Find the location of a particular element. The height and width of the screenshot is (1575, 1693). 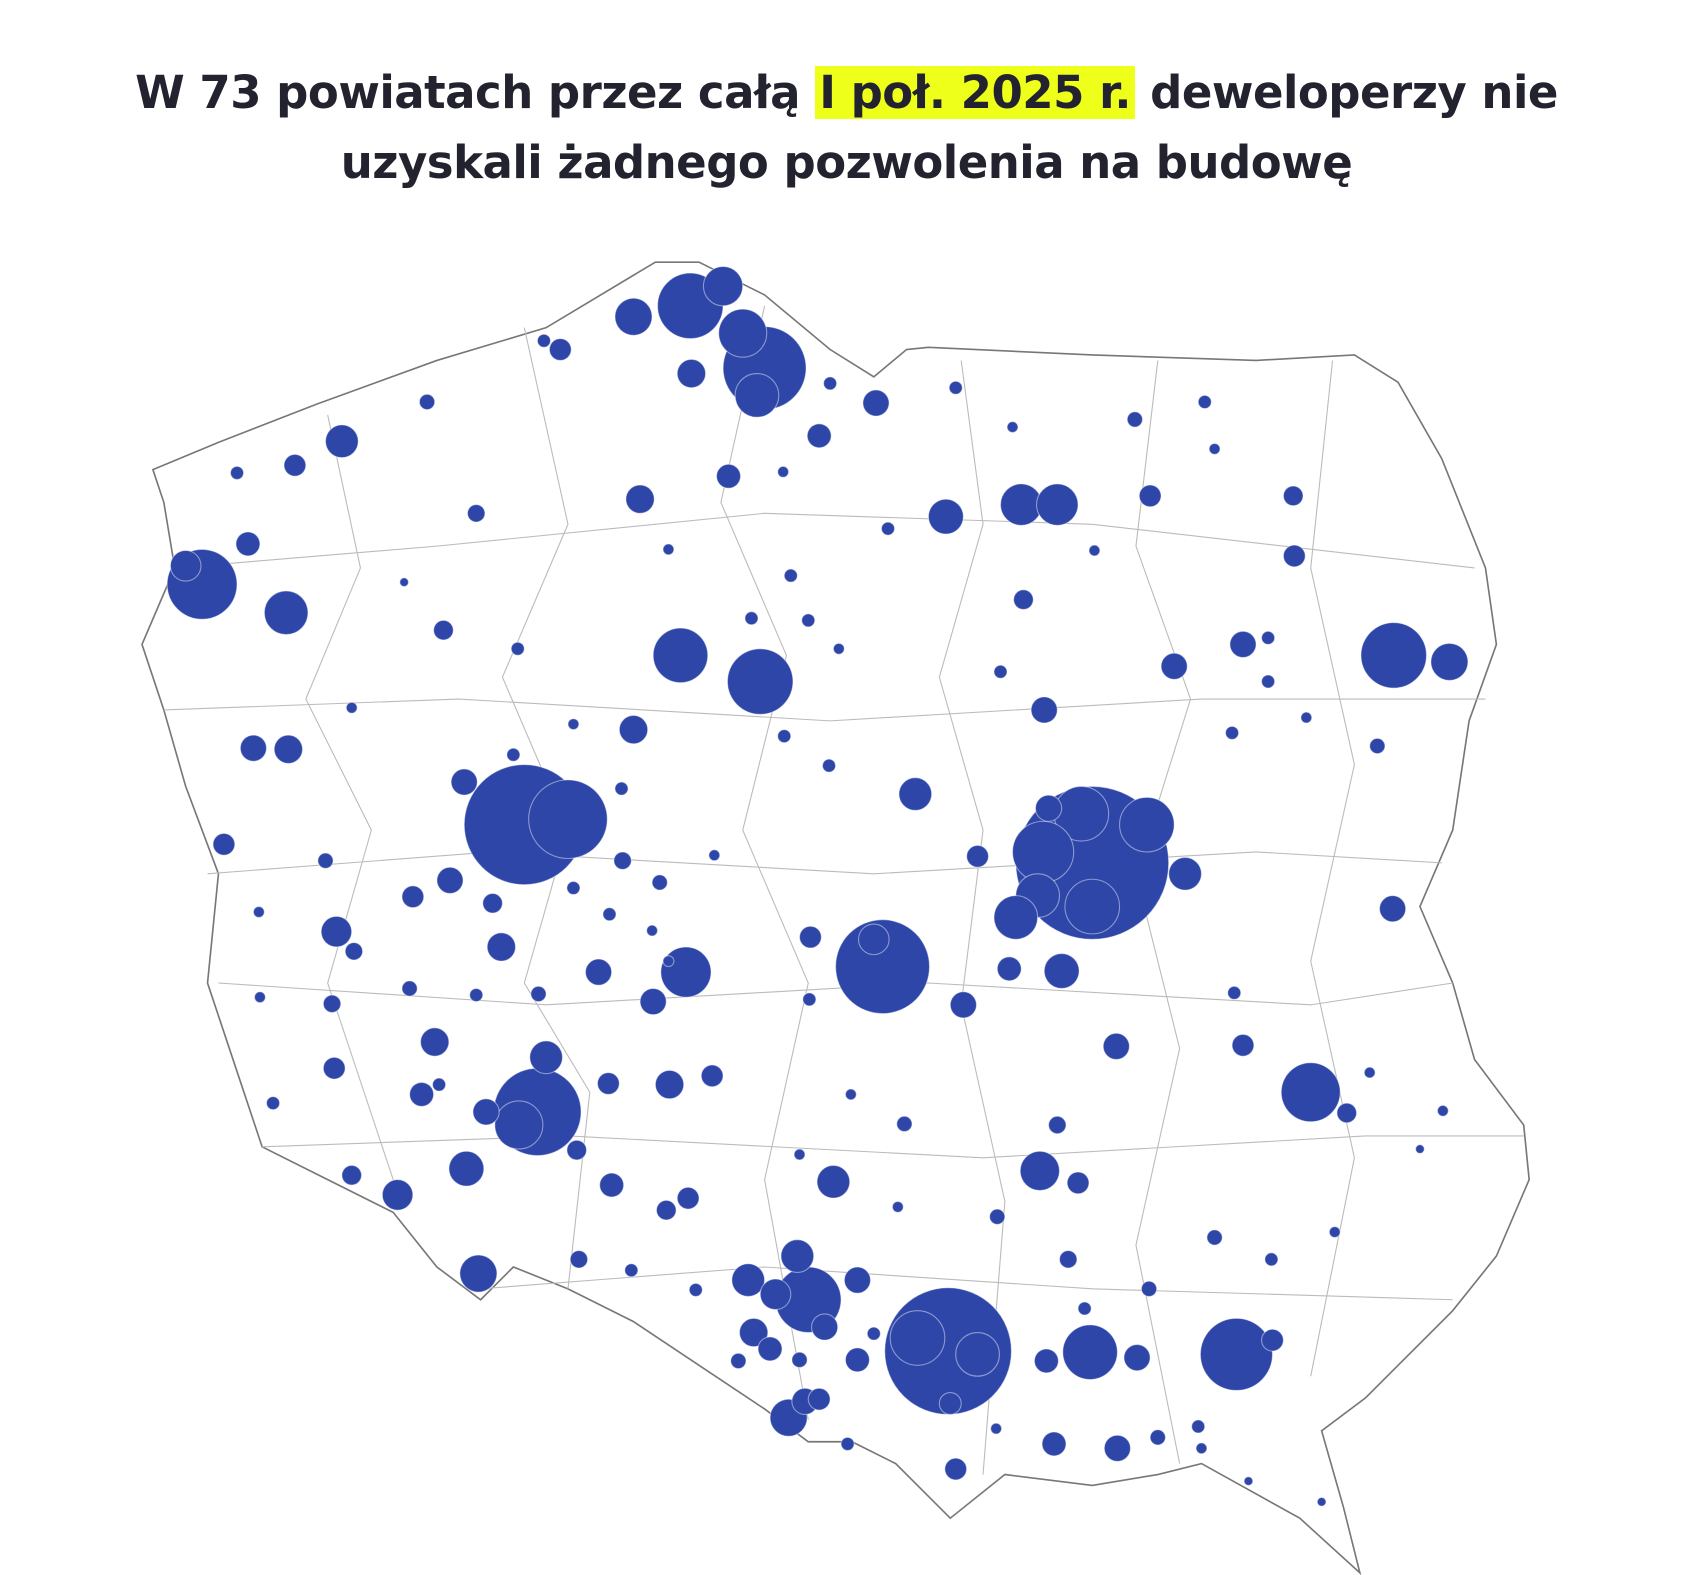

title-highlight: I poł. 2025 r. is located at coordinates (975, 92).